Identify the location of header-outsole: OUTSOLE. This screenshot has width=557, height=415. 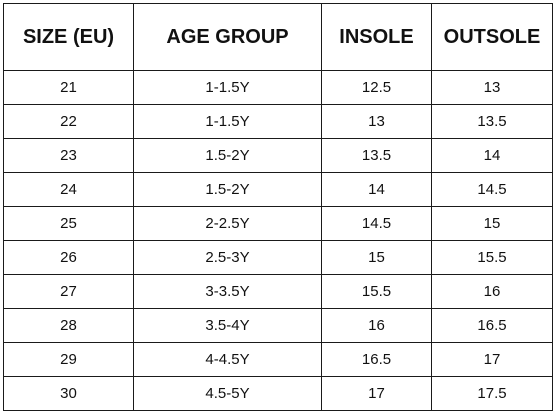
(492, 37).